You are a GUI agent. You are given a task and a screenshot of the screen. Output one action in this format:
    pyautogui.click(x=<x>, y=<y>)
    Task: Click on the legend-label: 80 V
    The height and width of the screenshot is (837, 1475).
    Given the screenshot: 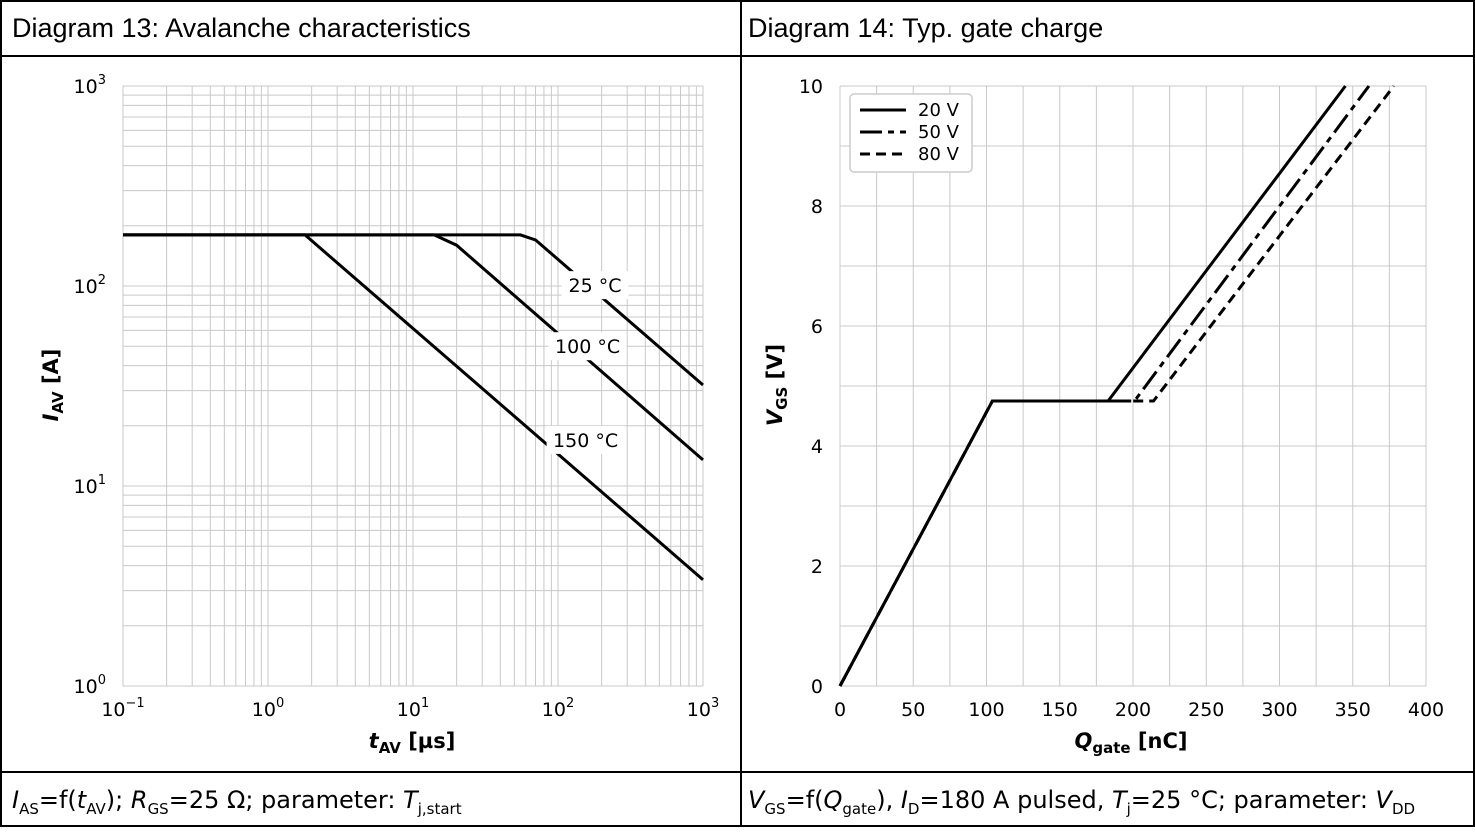 What is the action you would take?
    pyautogui.click(x=939, y=154)
    